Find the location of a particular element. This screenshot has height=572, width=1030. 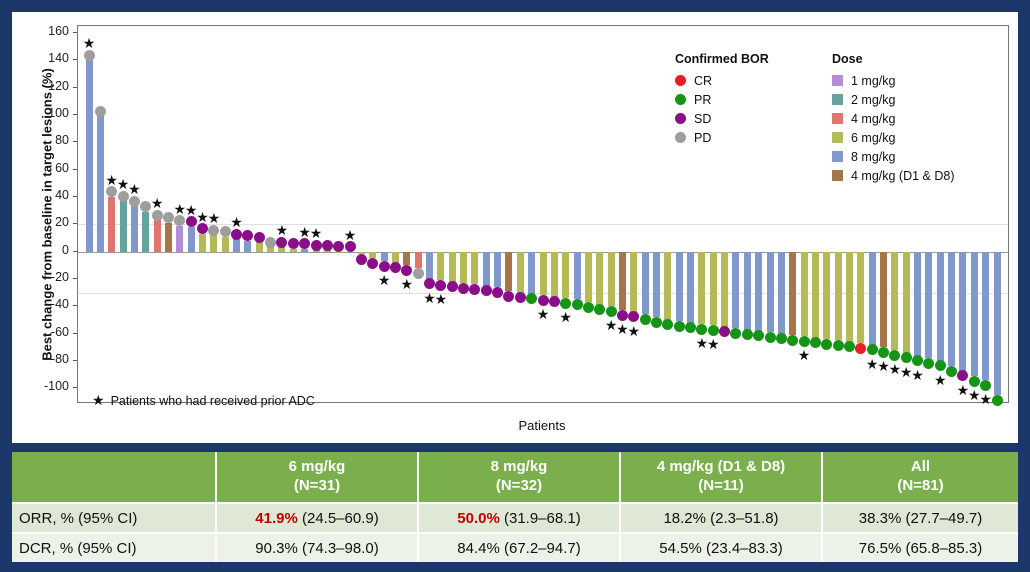

legend-dose-item-4-mg-kg: 4 mg/kg is located at coordinates (893, 118).